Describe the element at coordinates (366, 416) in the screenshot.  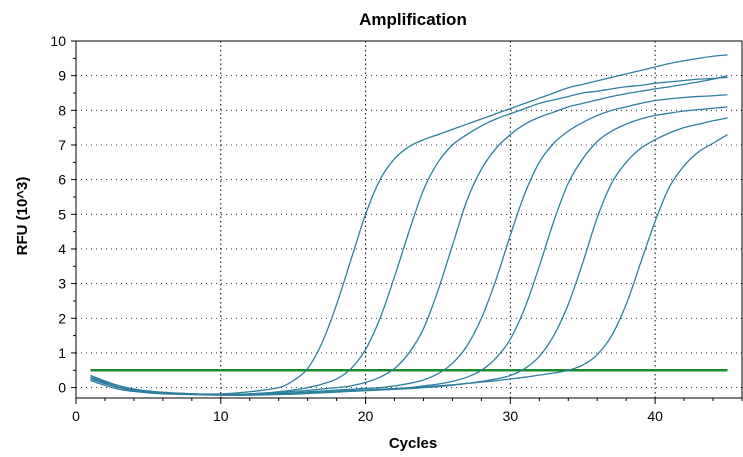
I see `x-tick-label: 20` at that location.